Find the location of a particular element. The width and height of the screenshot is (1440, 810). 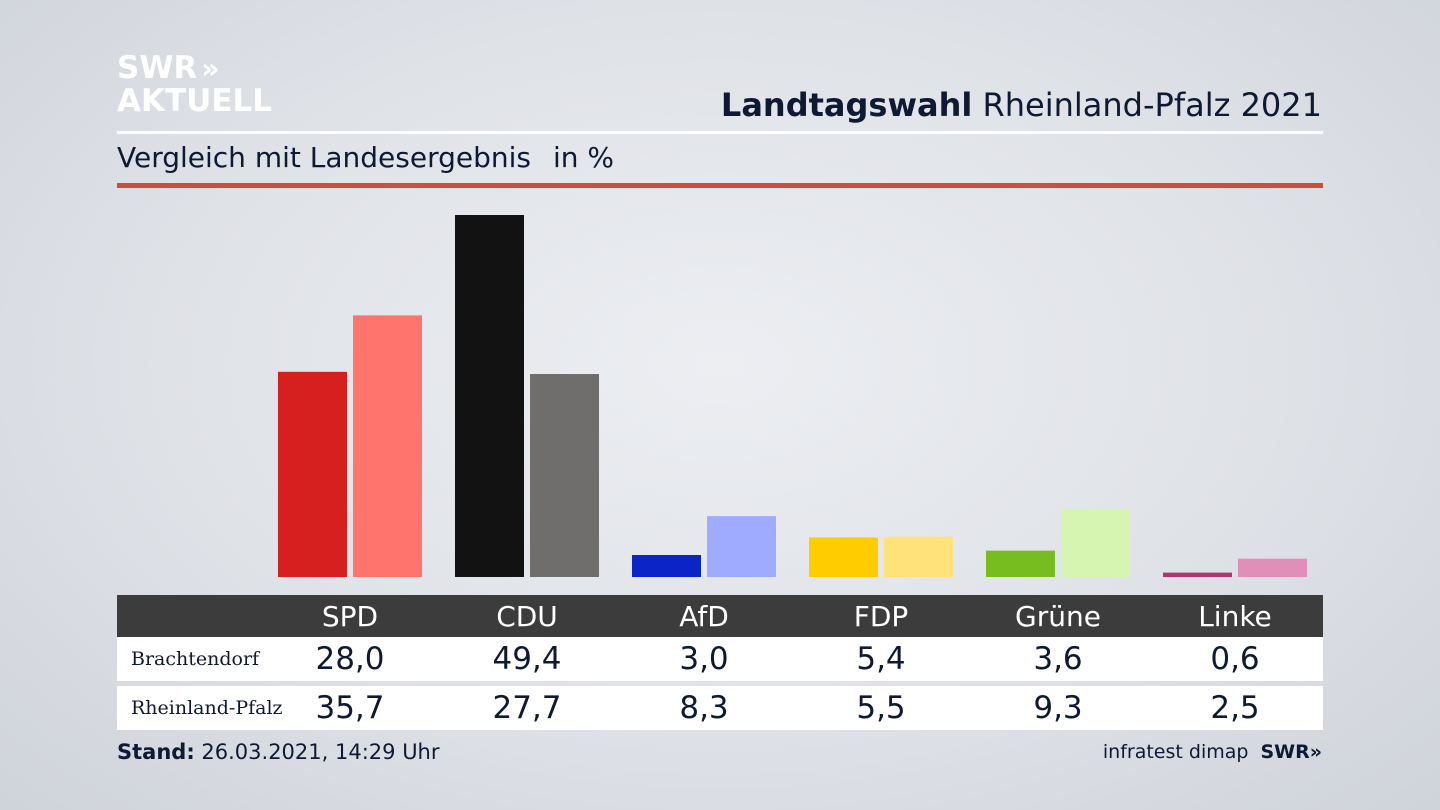

header-cell-cdu: CDU is located at coordinates (527, 616).